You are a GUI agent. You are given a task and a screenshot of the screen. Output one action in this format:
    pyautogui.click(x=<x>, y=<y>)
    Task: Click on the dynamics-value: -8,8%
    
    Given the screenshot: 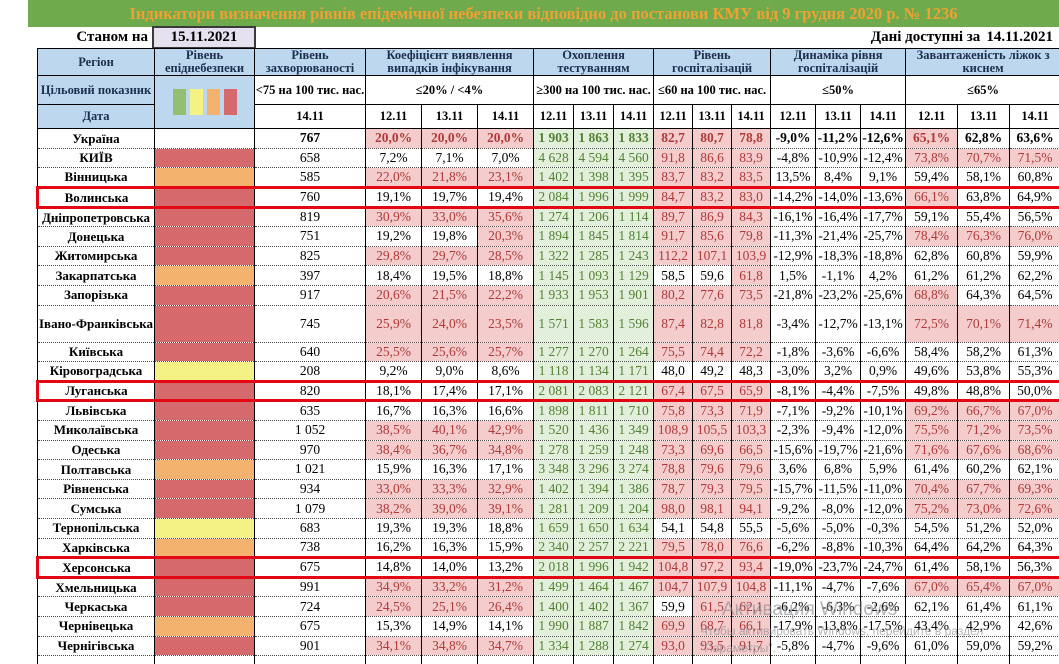 What is the action you would take?
    pyautogui.click(x=838, y=548)
    